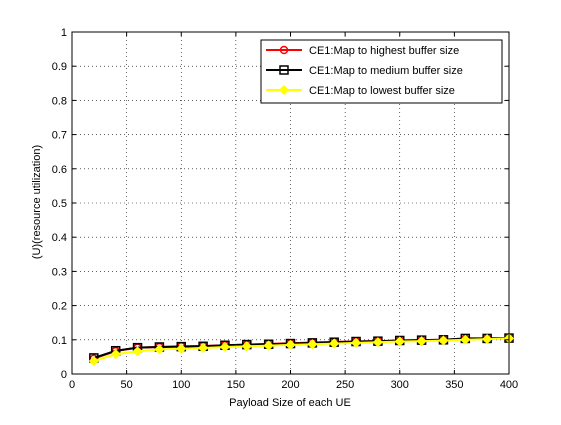  I want to click on x-tick-label: 200, so click(290, 385).